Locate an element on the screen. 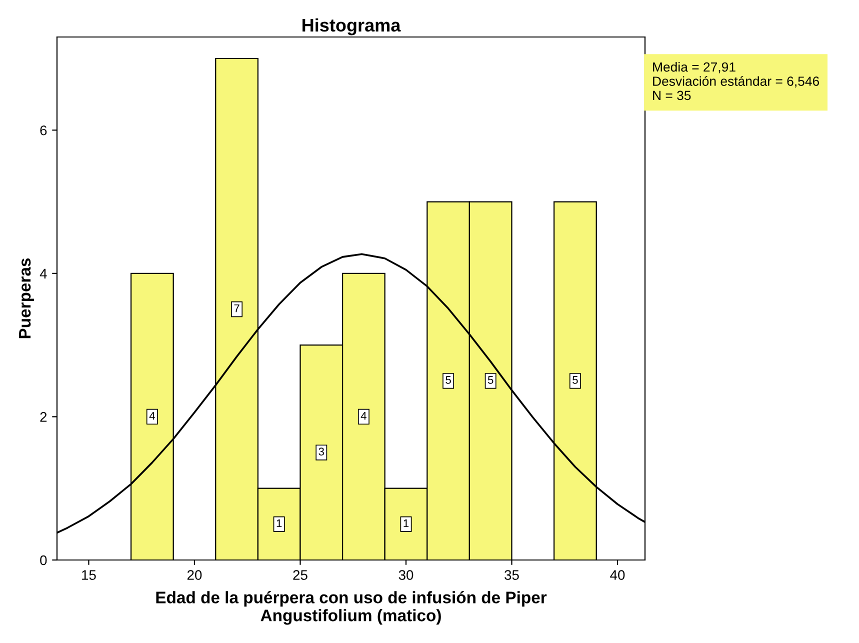 This screenshot has width=859, height=643. x-tick-label: 20 is located at coordinates (194, 575).